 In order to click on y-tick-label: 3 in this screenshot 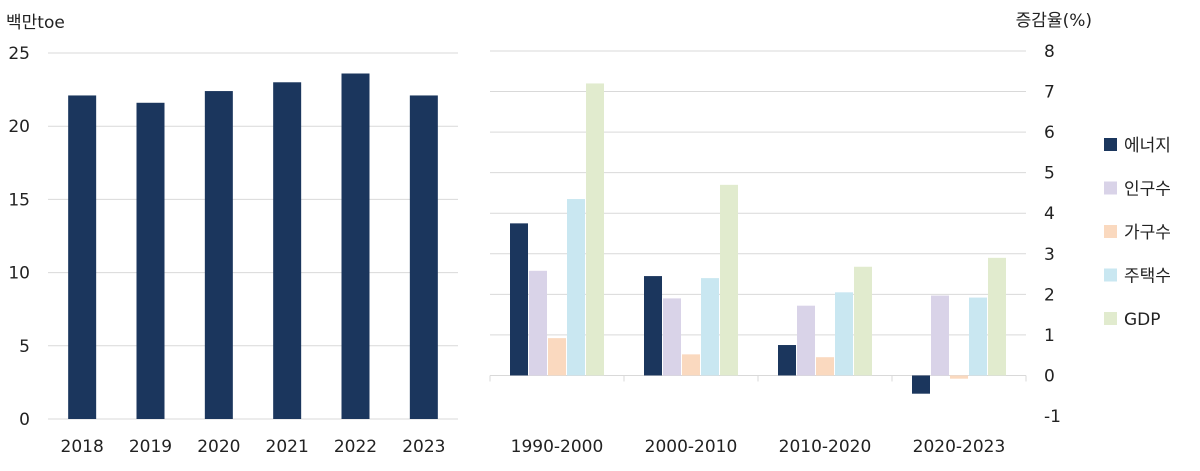, I will do `click(1049, 255)`.